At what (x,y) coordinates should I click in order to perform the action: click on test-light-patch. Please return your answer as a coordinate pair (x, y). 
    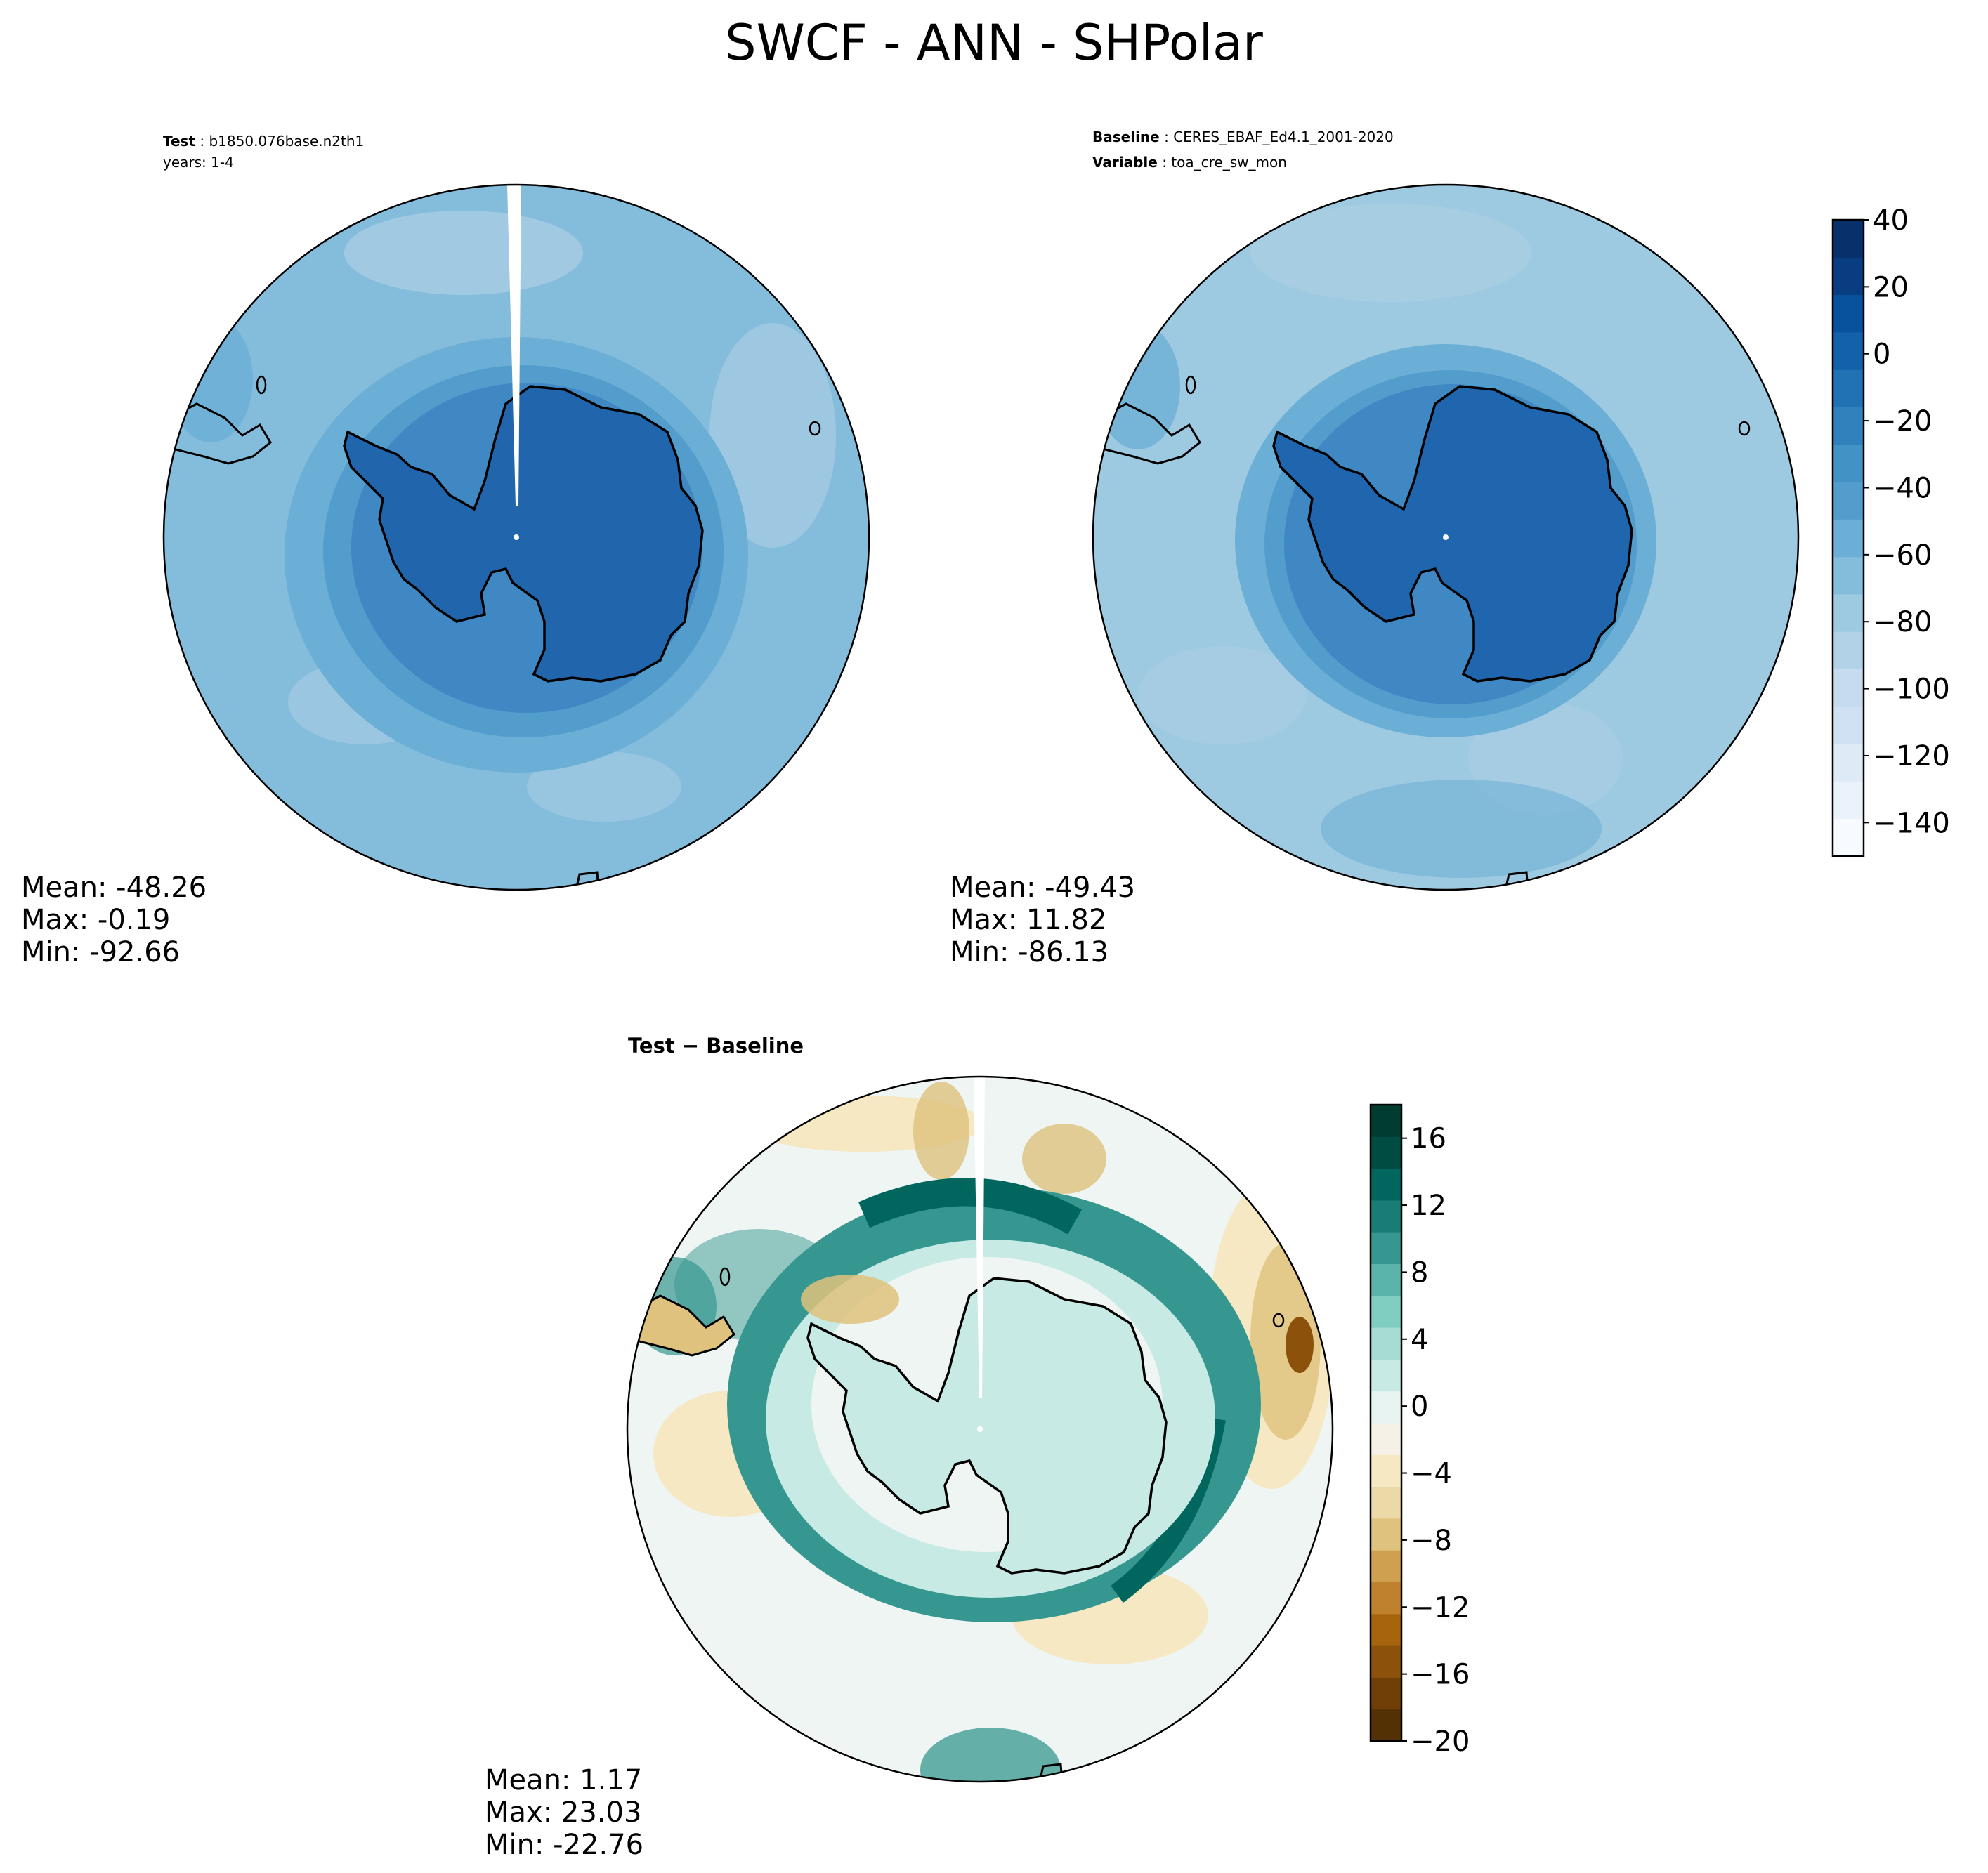
    Looking at the image, I should click on (463, 253).